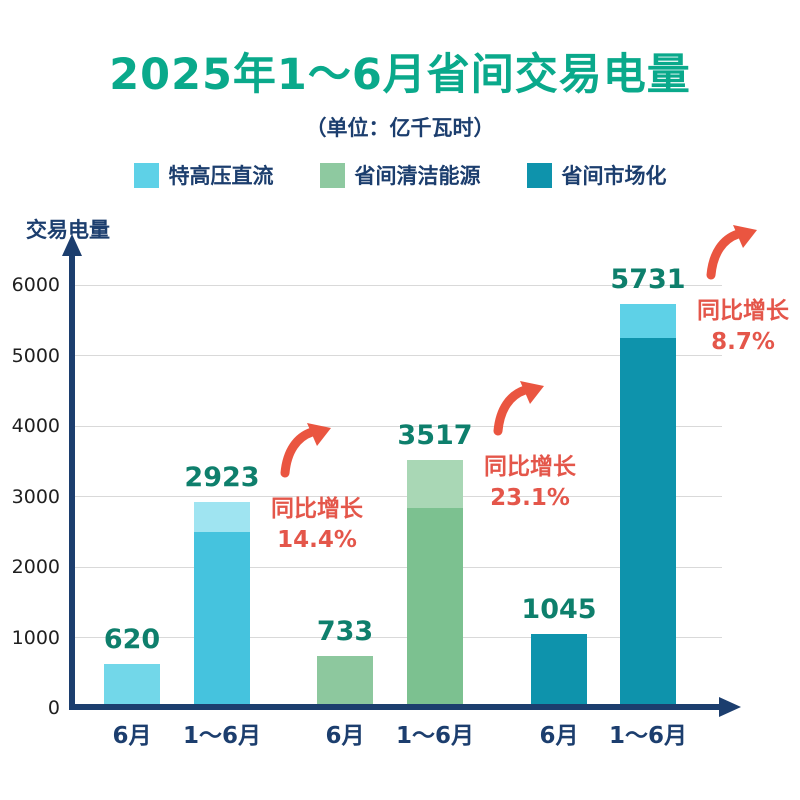 The height and width of the screenshot is (800, 800). Describe the element at coordinates (72, 245) in the screenshot. I see `y-axis-arrow-icon` at that location.